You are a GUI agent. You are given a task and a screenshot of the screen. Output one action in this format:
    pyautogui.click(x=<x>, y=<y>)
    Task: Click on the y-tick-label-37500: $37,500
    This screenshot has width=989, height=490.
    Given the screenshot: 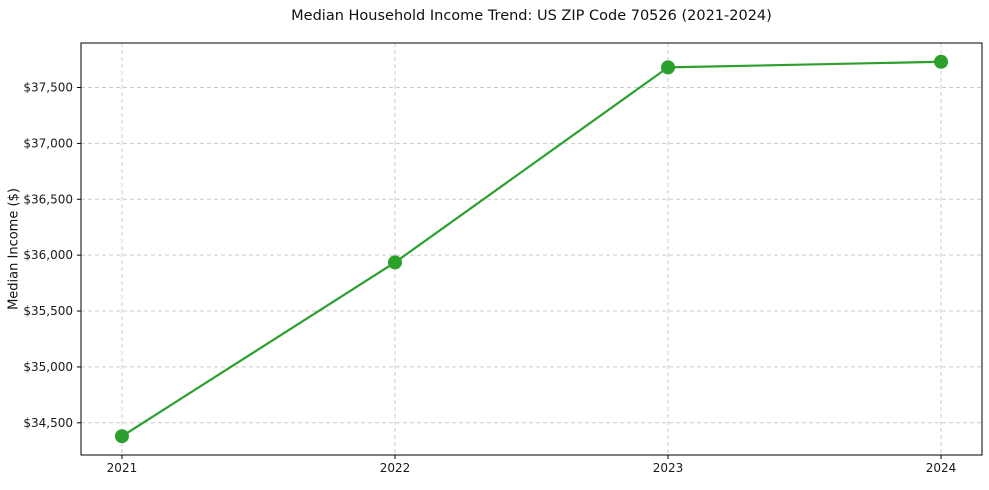 What is the action you would take?
    pyautogui.click(x=48, y=87)
    